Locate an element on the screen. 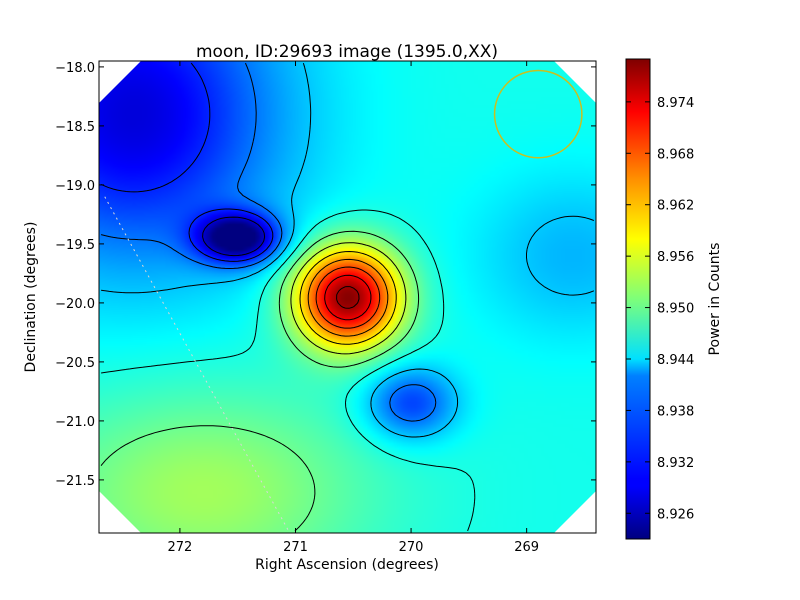  y-tick-label: −20.0 is located at coordinates (75, 304).